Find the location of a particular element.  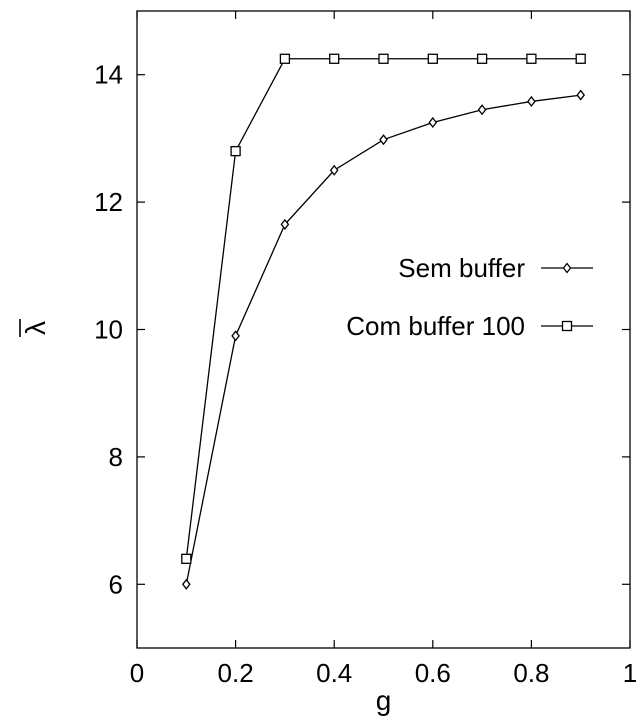

x-tick-label: 1 is located at coordinates (630, 673).